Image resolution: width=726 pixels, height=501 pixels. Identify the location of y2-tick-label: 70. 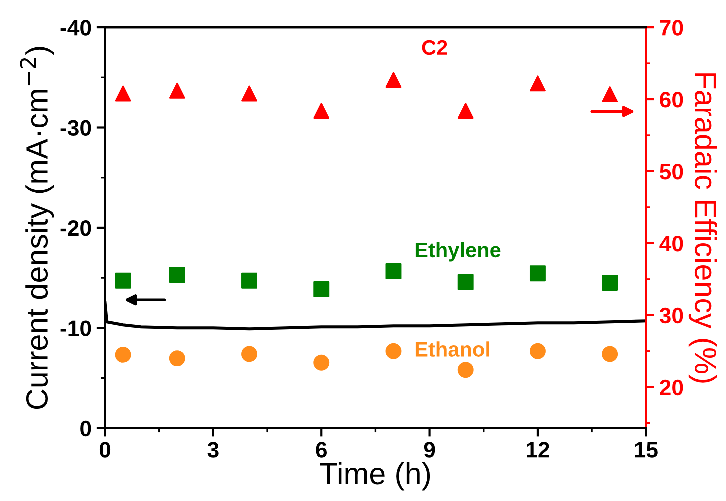
(672, 28).